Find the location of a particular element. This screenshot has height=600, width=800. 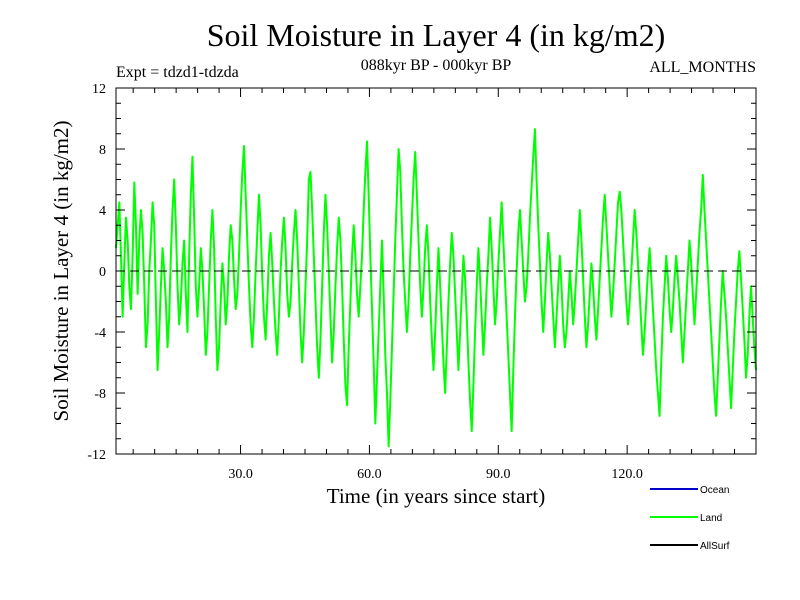

y-tick-label: -8 is located at coordinates (100, 394).